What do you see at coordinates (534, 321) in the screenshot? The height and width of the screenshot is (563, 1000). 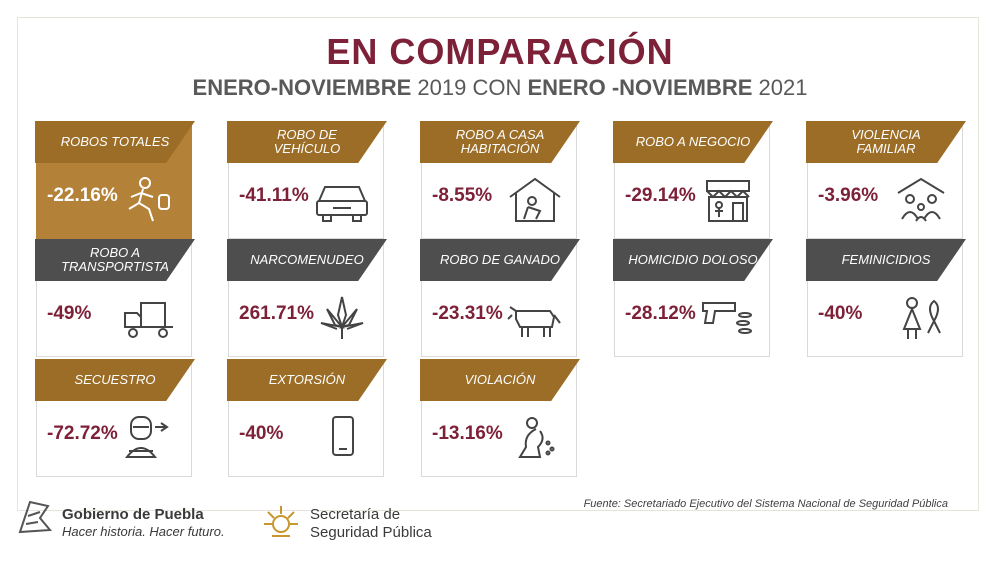 I see `cow-icon` at bounding box center [534, 321].